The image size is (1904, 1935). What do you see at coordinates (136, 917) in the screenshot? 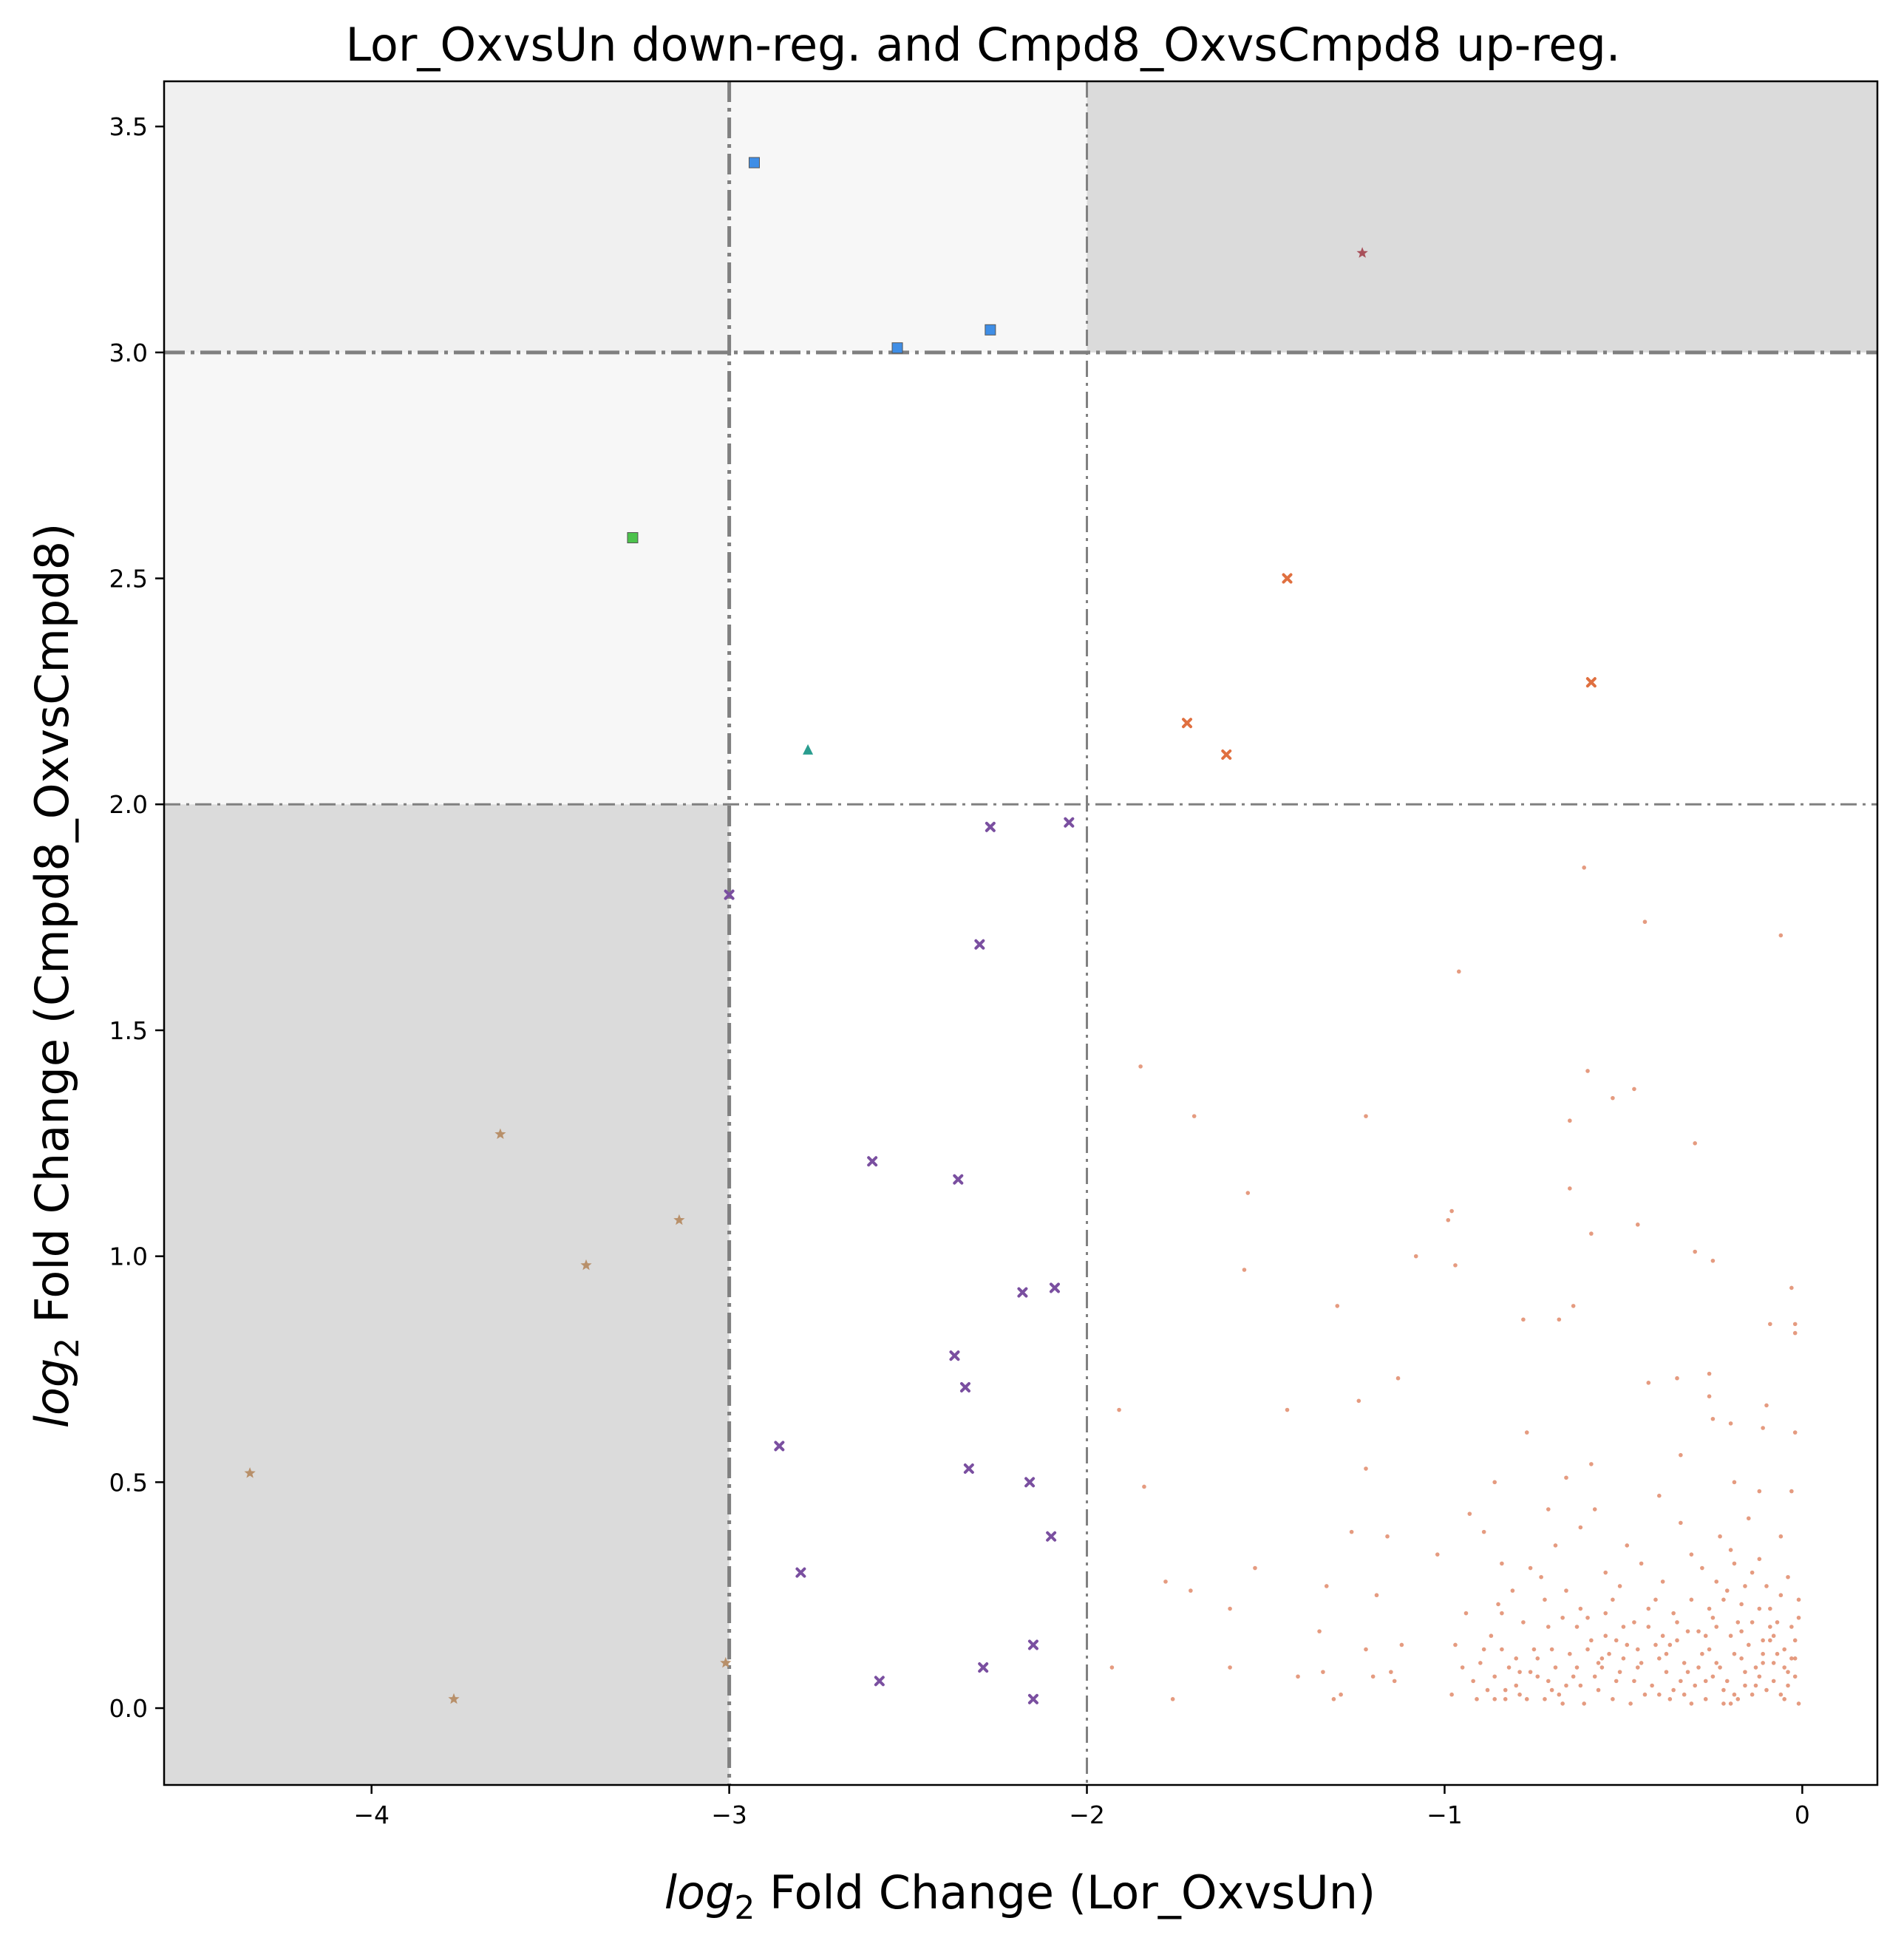
I see `y-axis-ticks: 0.0 0.5 1.0 1.5 2.0 2.5 3.0 3.5` at bounding box center [136, 917].